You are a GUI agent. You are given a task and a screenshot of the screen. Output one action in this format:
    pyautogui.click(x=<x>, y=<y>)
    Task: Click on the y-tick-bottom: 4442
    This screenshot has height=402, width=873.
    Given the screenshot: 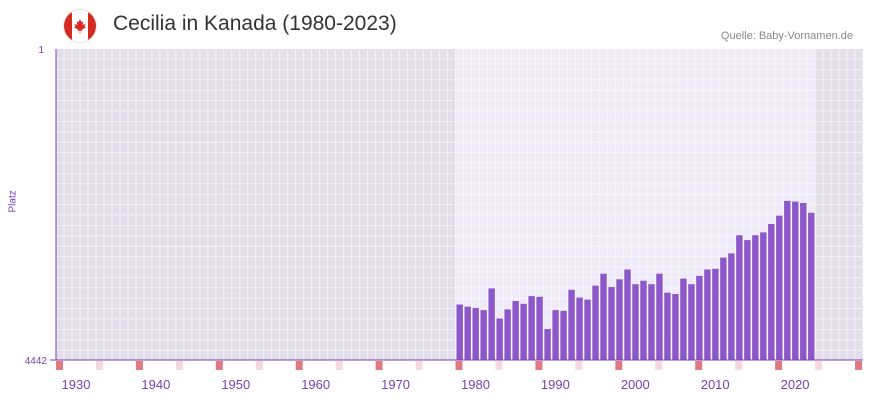 What is the action you would take?
    pyautogui.click(x=36, y=361)
    